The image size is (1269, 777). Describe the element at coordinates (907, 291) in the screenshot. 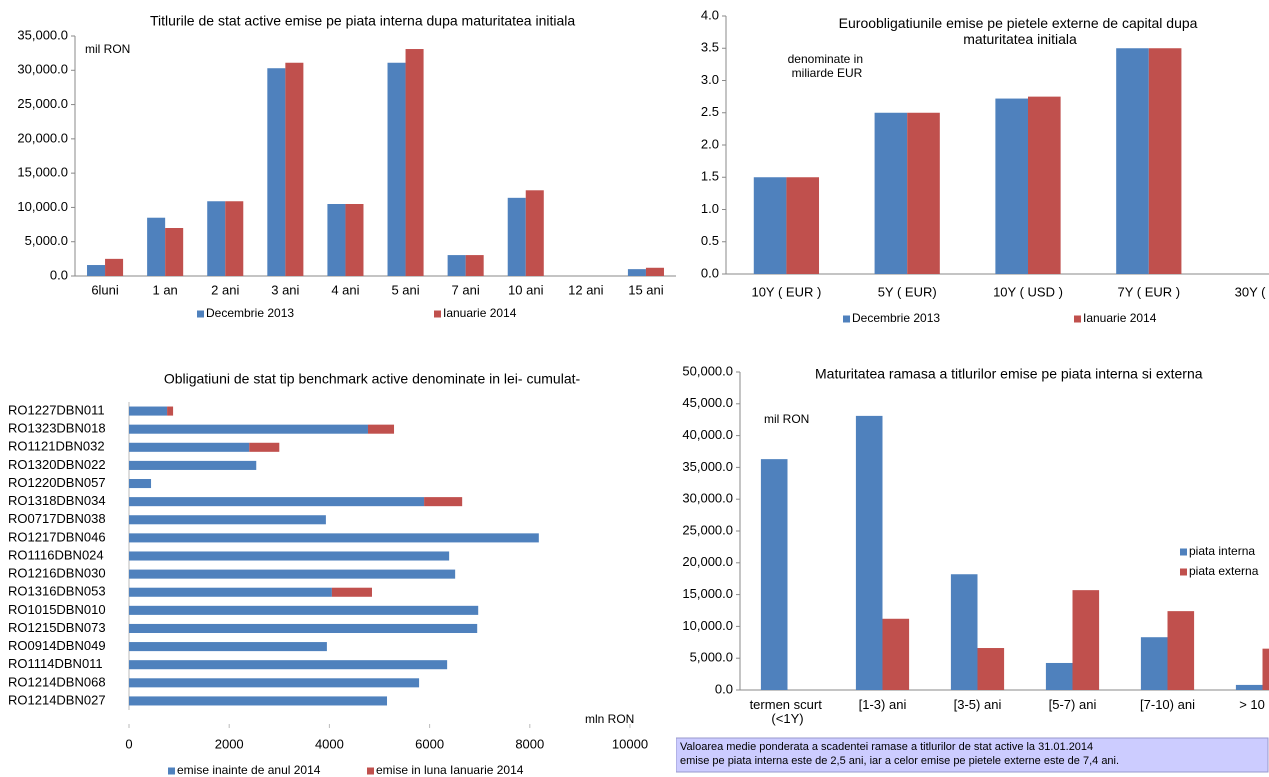

I see `x-tick-label: 5Y ( EUR)` at that location.